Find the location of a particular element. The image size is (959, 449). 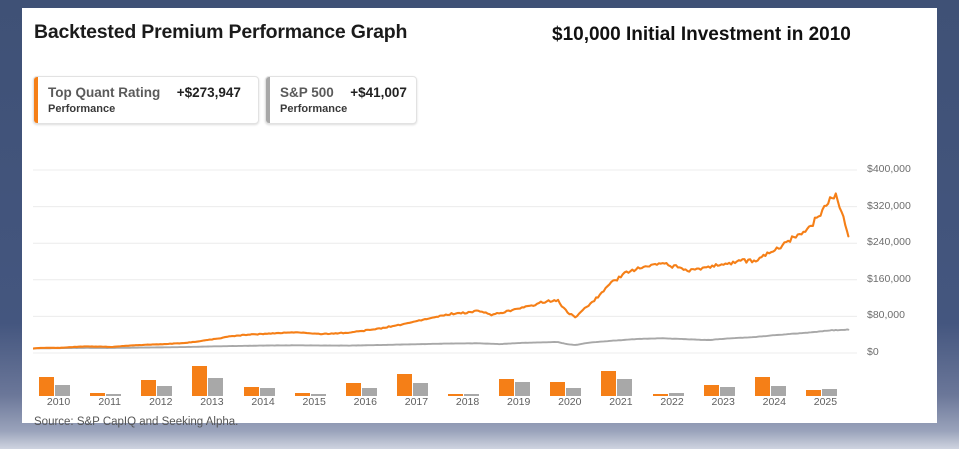

x-axis-tick-label: 2016 is located at coordinates (365, 402).